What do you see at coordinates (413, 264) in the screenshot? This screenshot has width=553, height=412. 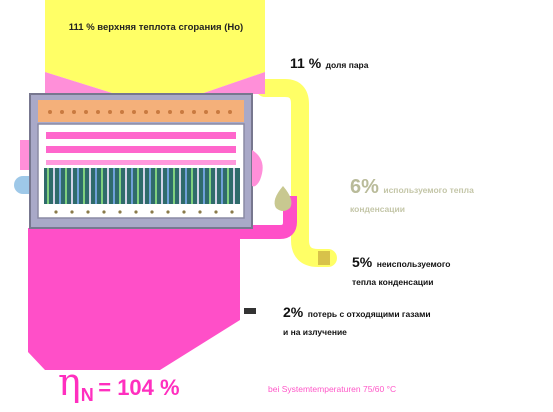 I see `condensation-unused-text-line1: неиспользуемого` at bounding box center [413, 264].